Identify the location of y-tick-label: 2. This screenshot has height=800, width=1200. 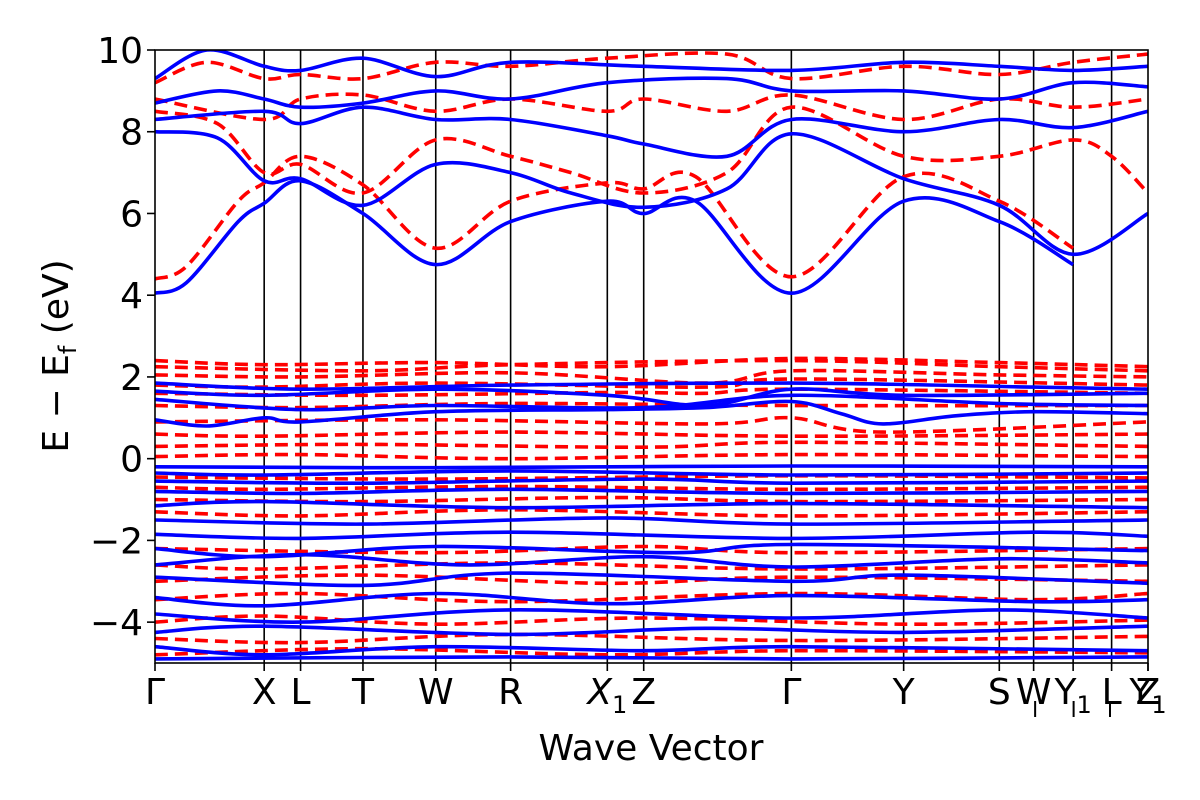
(131, 378).